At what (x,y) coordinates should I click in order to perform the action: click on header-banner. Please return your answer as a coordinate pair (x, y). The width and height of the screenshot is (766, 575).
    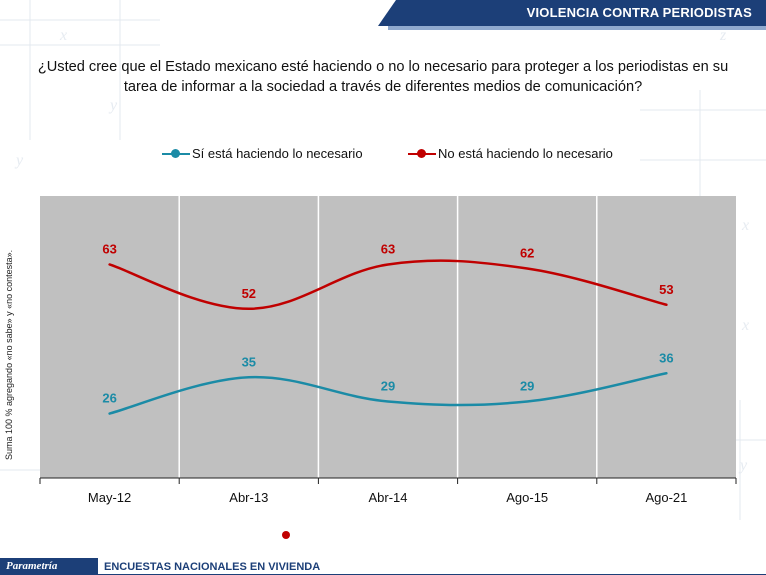
    Looking at the image, I should click on (572, 13).